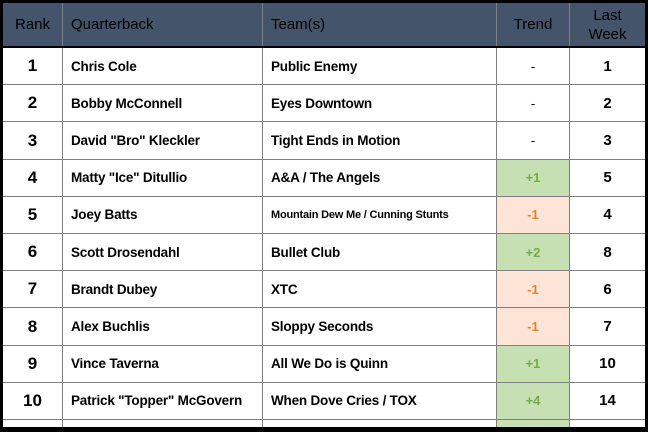 The width and height of the screenshot is (648, 432). I want to click on teams-cell, so click(380, 423).